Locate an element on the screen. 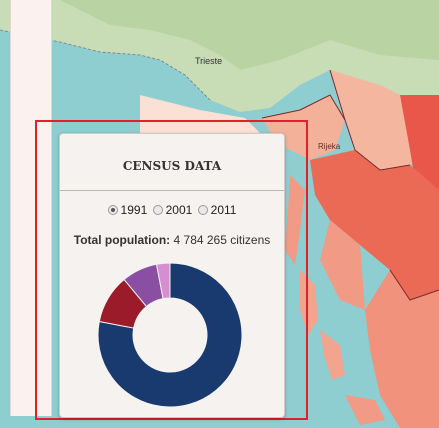 This screenshot has width=439, height=428. year-label-1991: 1991 is located at coordinates (134, 210).